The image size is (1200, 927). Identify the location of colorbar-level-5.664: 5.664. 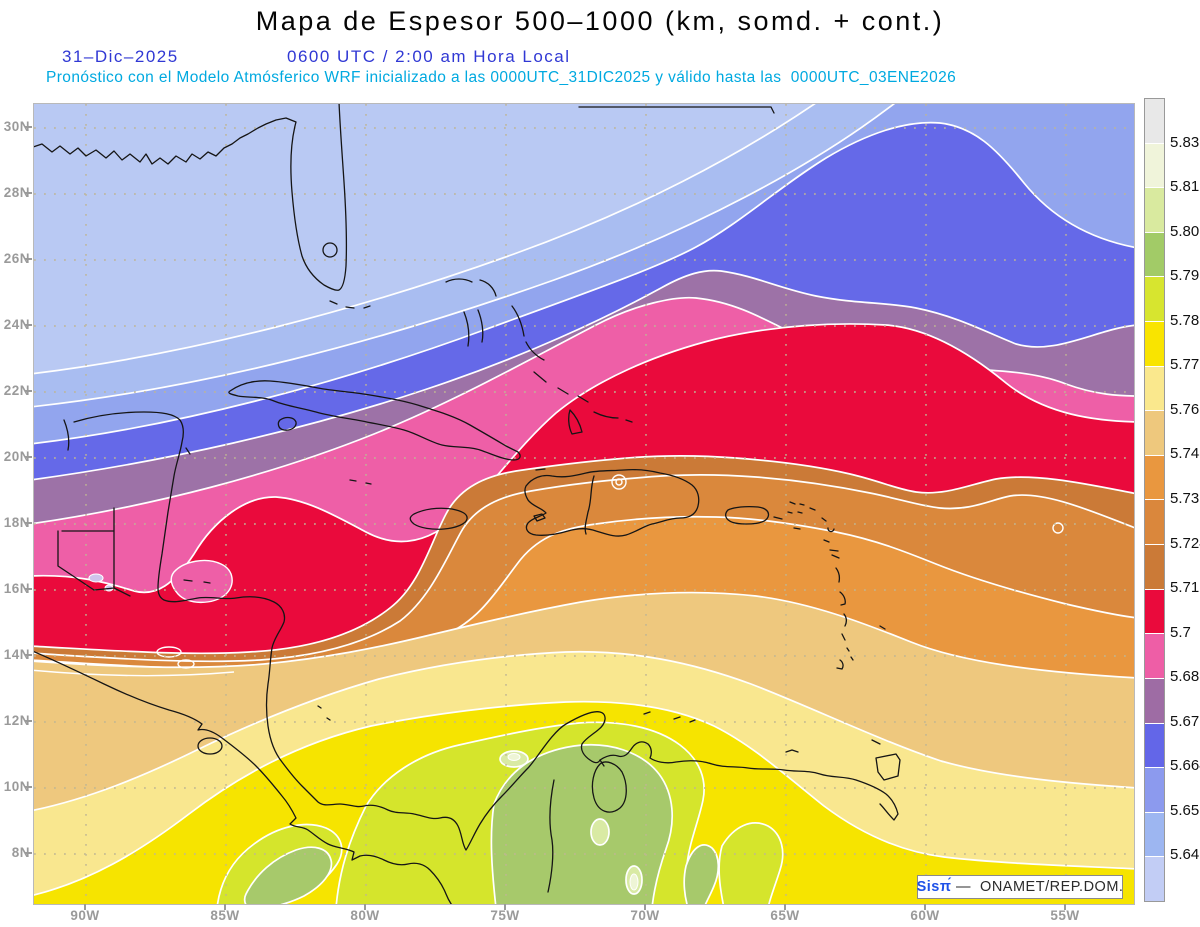
(1185, 766).